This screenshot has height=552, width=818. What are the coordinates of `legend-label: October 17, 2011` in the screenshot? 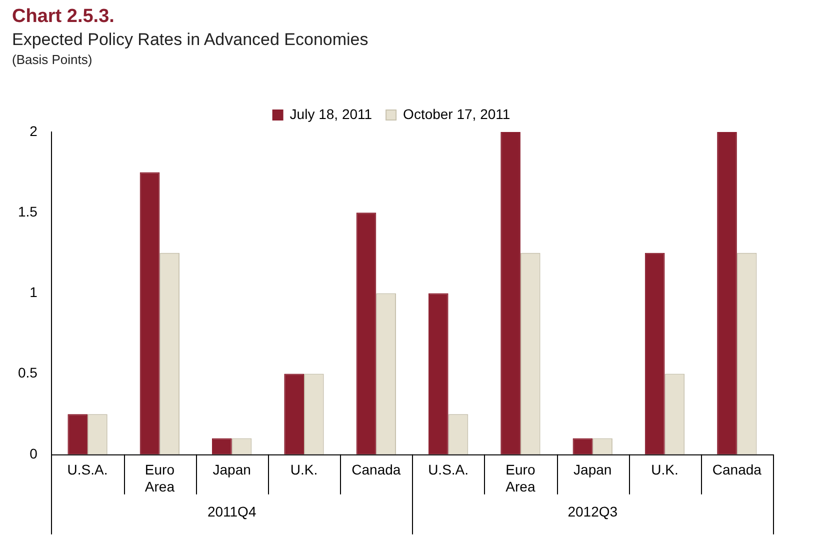 It's located at (456, 114).